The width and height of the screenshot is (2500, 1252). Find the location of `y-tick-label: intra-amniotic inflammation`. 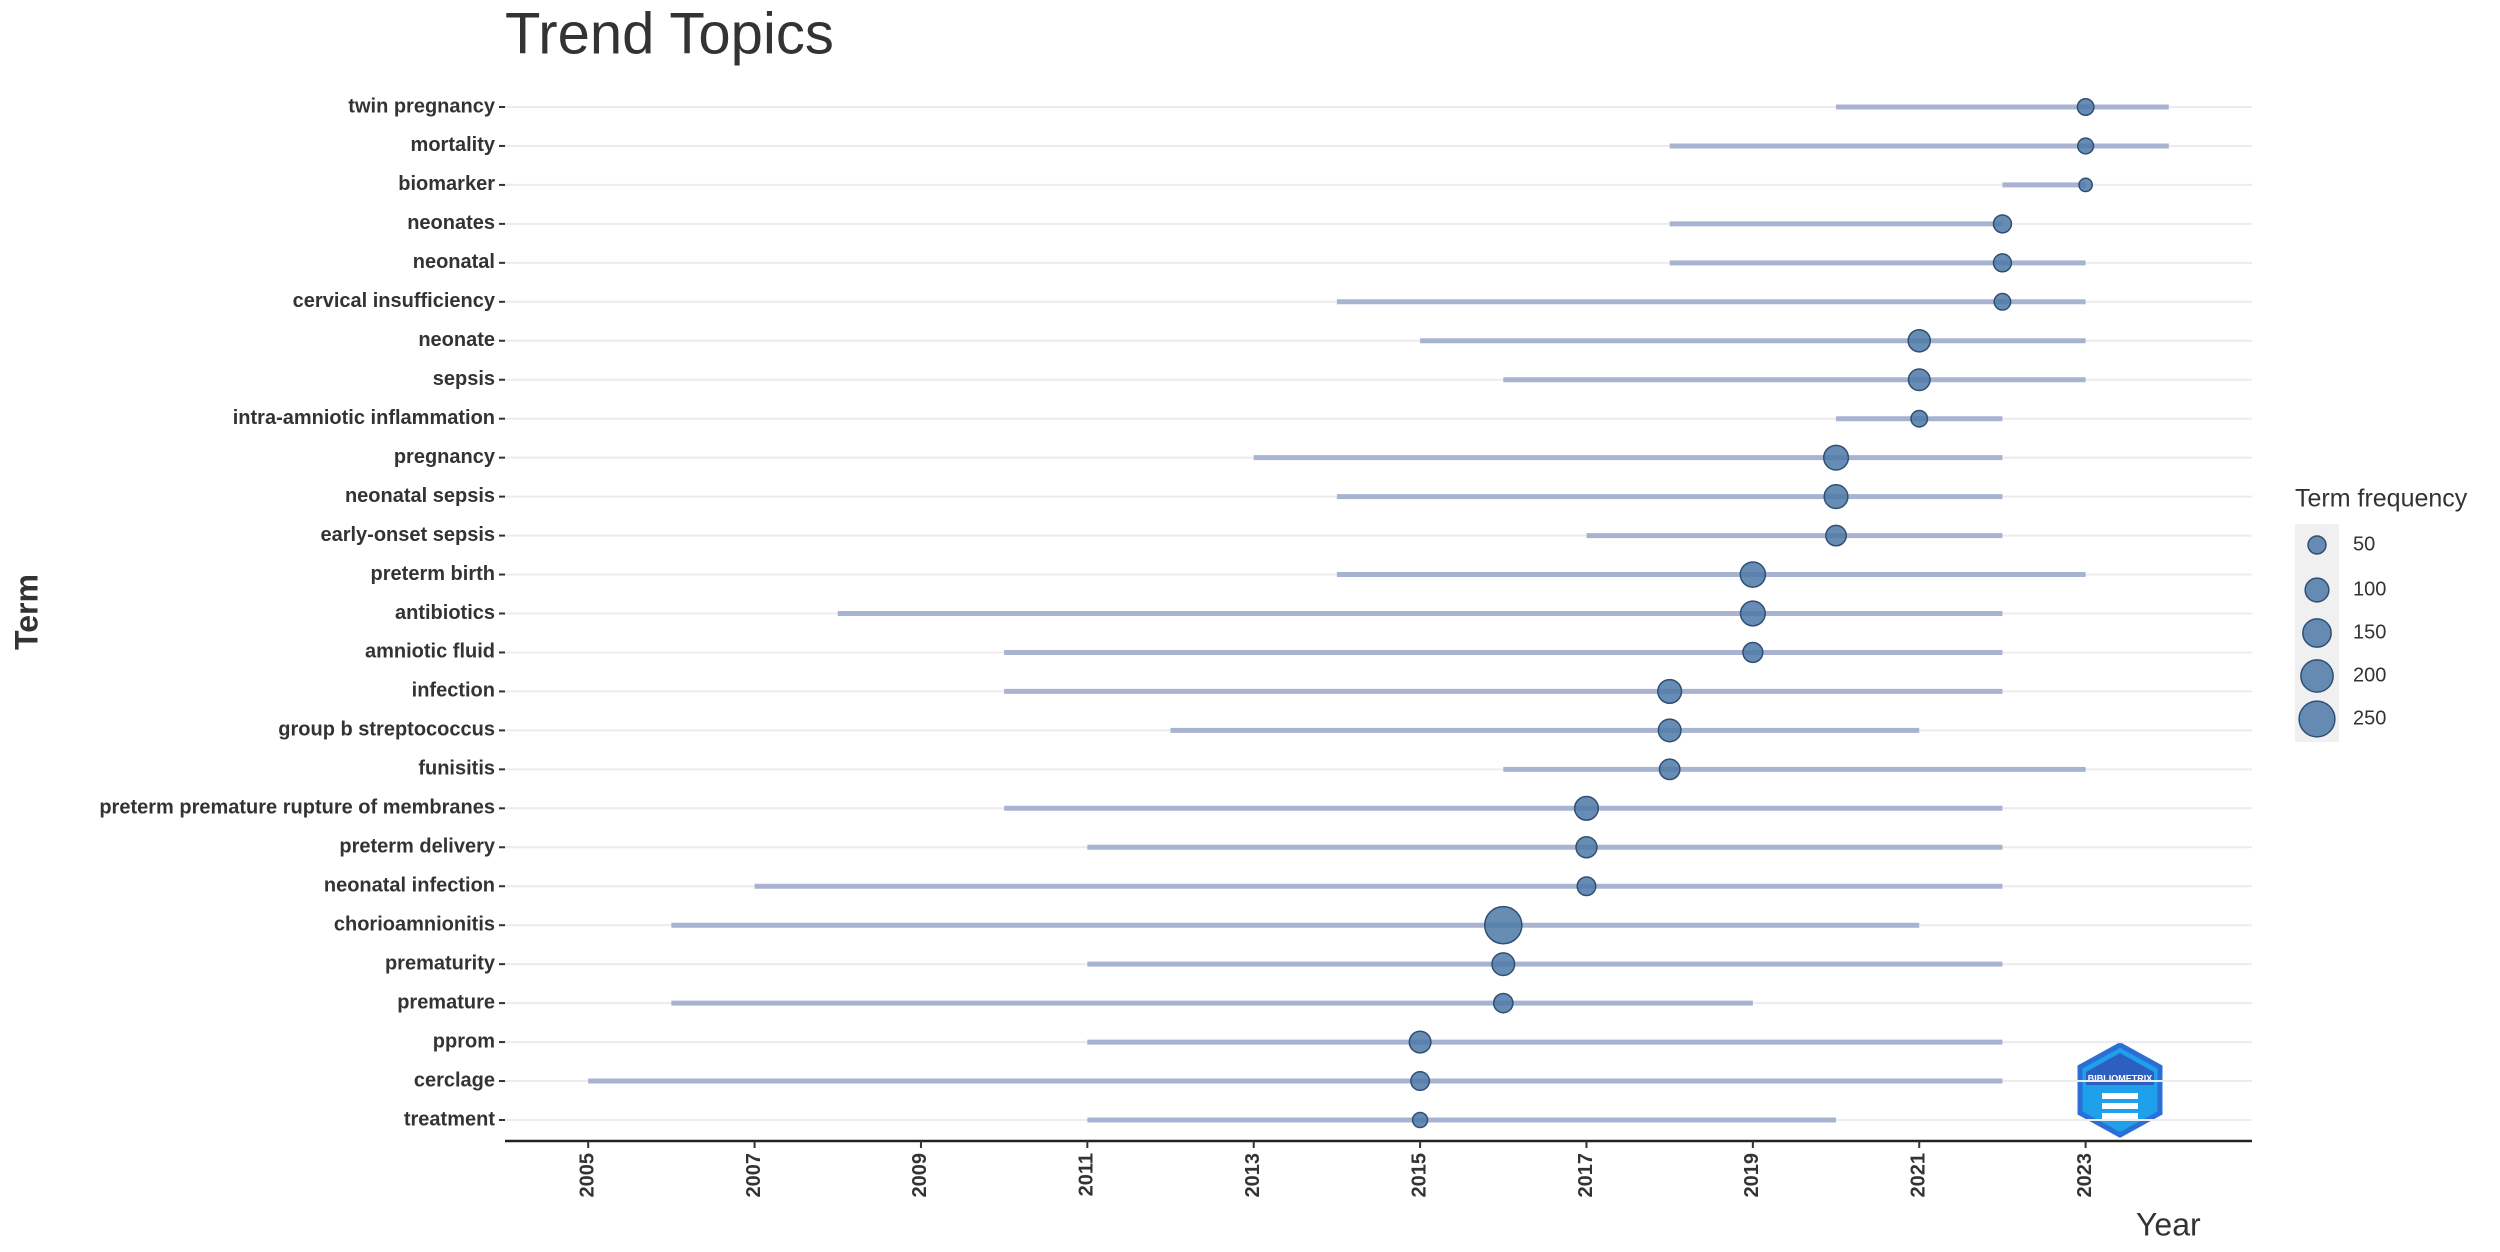

y-tick-label: intra-amniotic inflammation is located at coordinates (364, 418).